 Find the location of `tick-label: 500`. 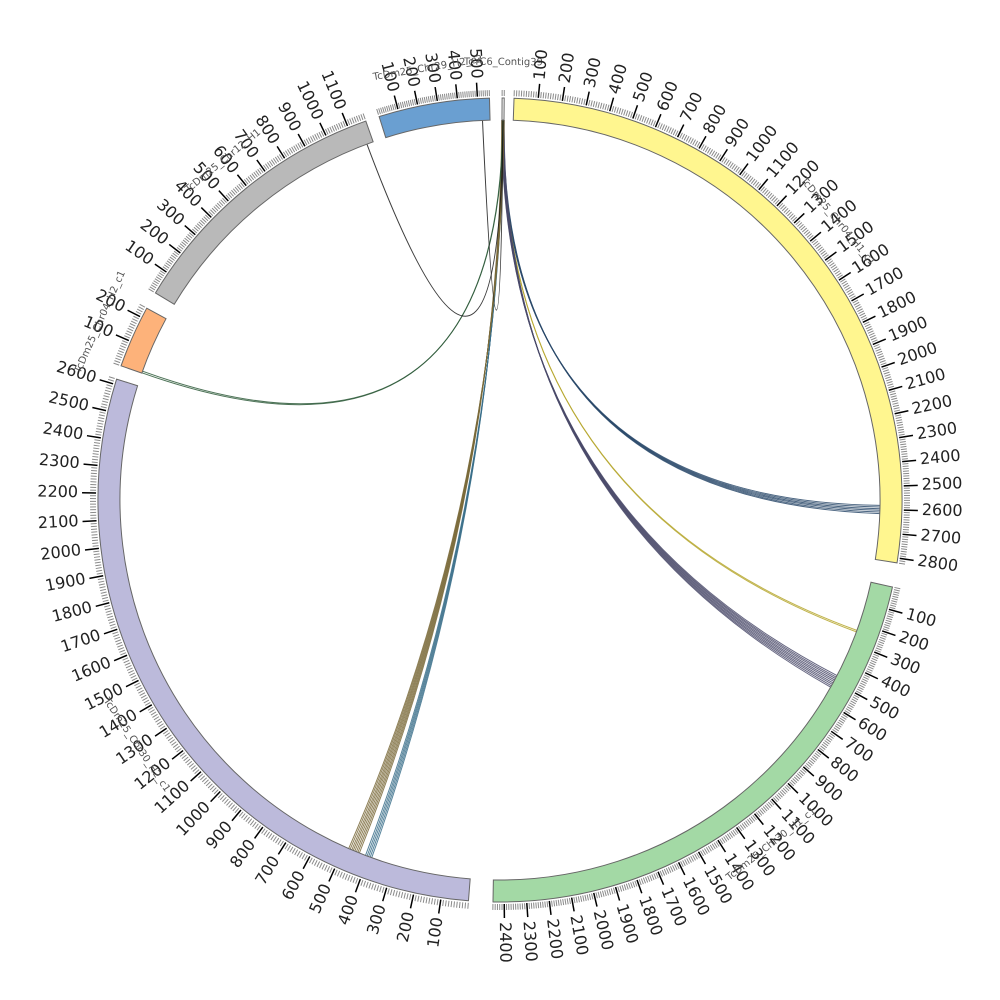

tick-label: 500 is located at coordinates (643, 86).